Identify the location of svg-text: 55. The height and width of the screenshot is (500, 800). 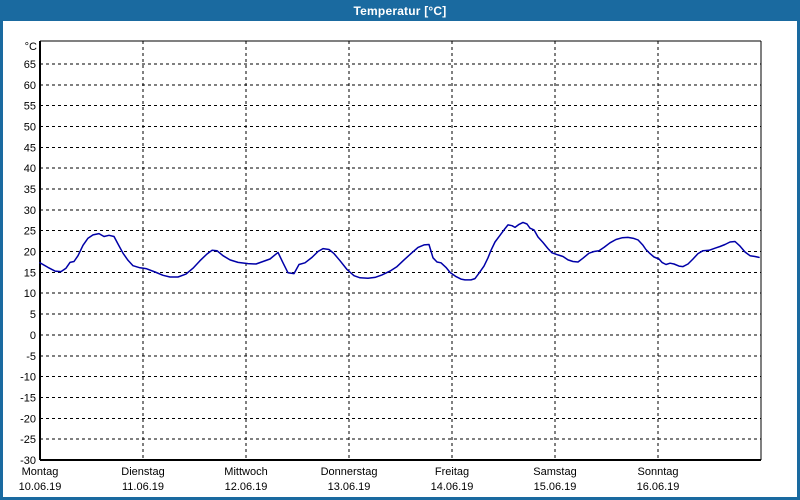
(30, 107).